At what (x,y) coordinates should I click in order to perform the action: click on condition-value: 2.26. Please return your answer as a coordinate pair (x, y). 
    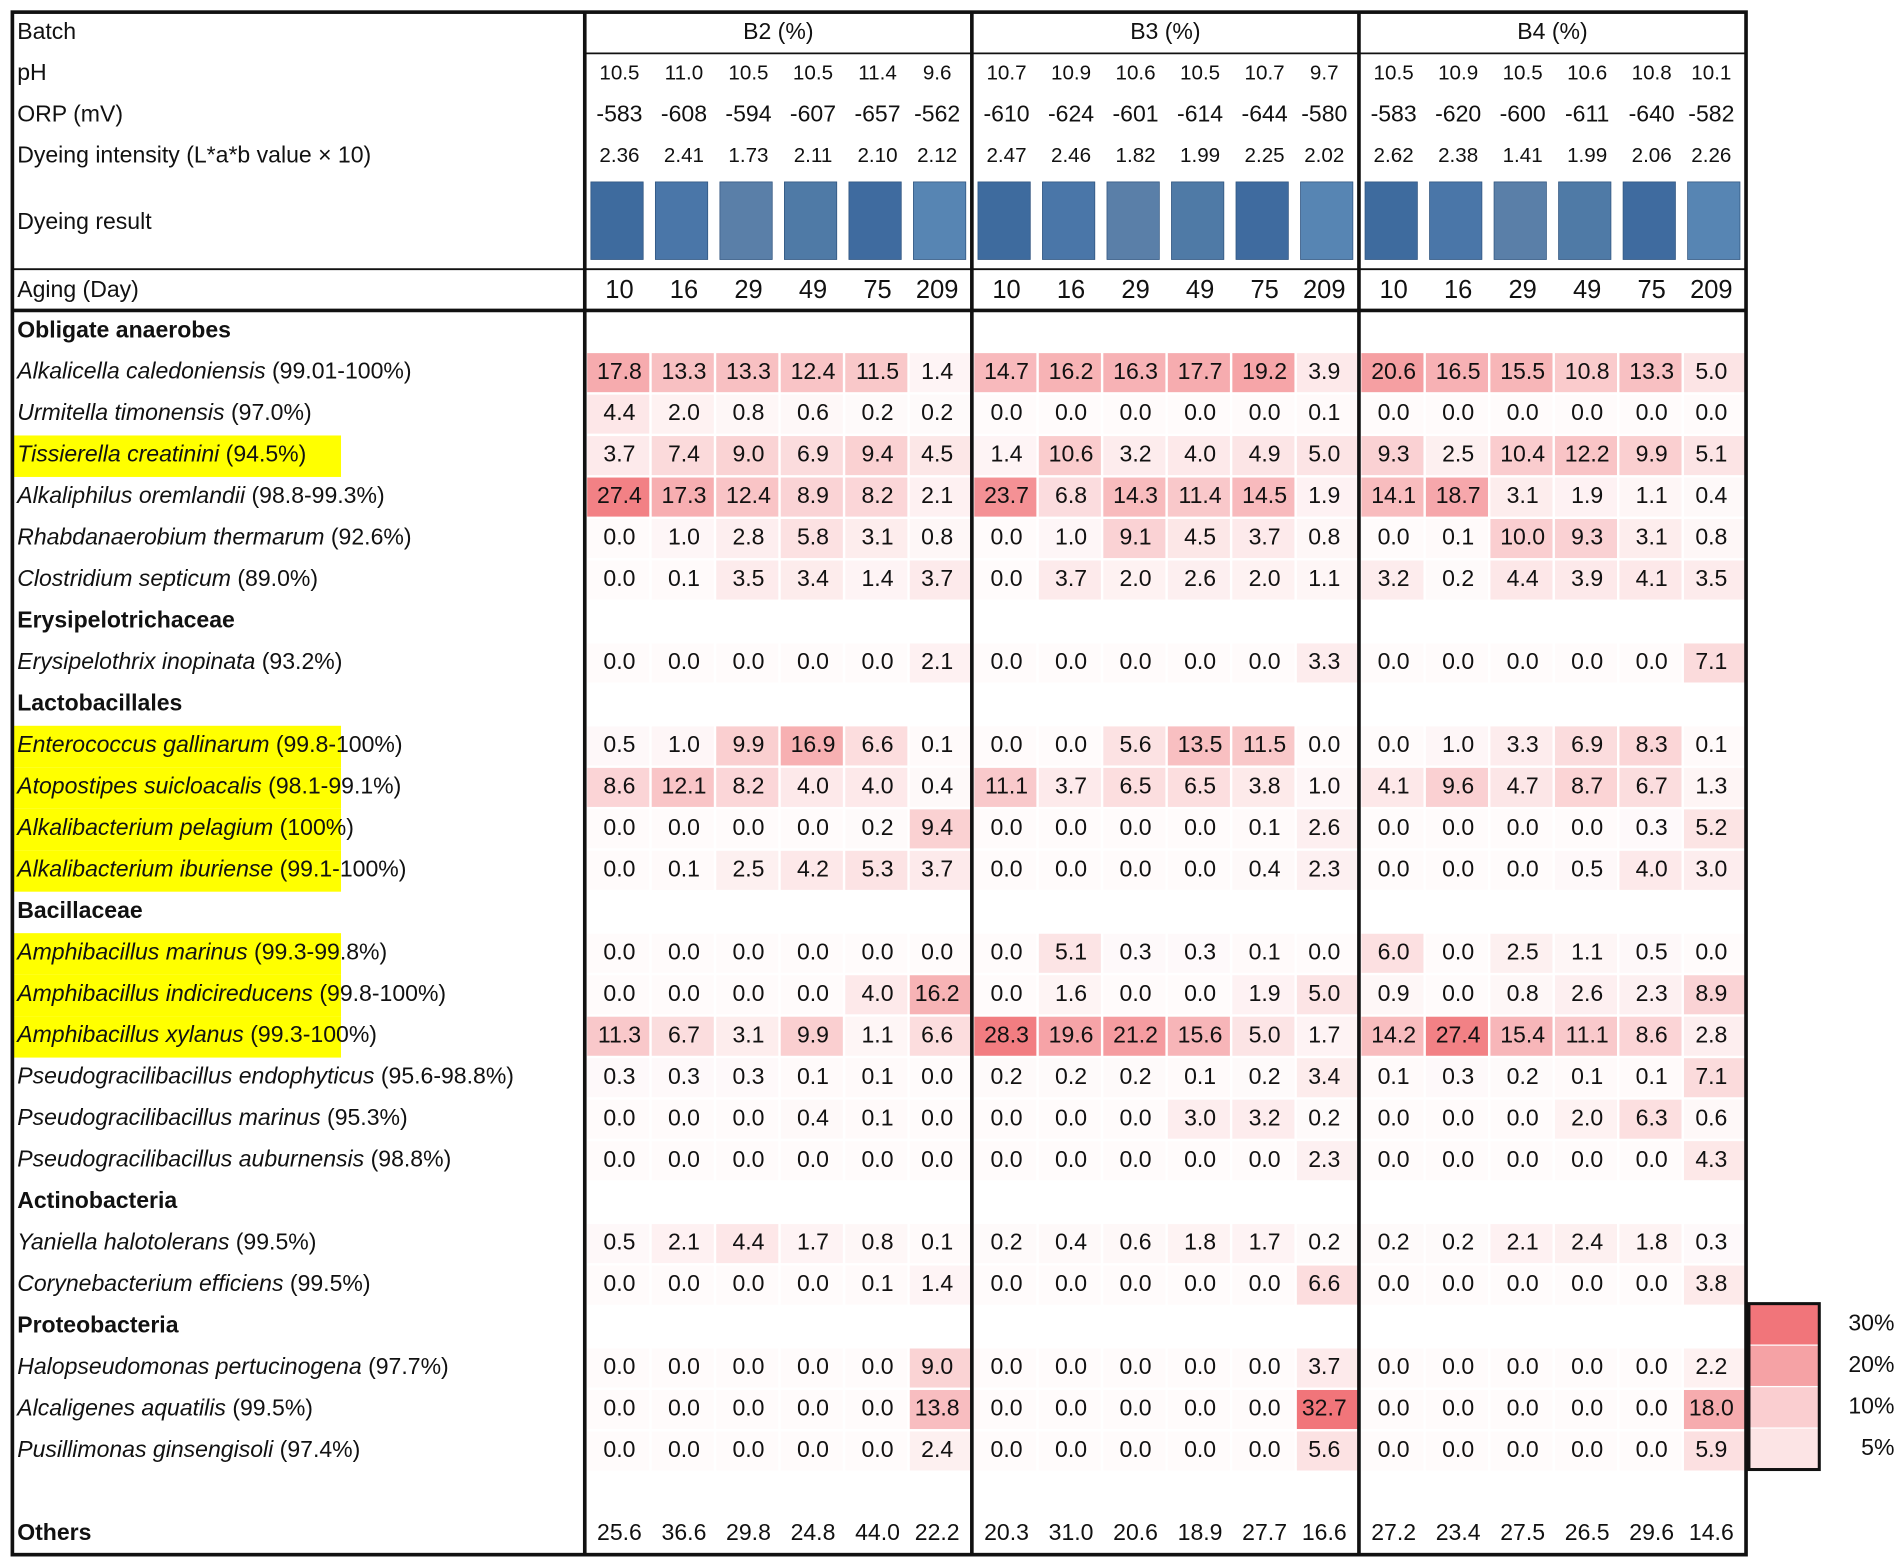
    Looking at the image, I should click on (1711, 155).